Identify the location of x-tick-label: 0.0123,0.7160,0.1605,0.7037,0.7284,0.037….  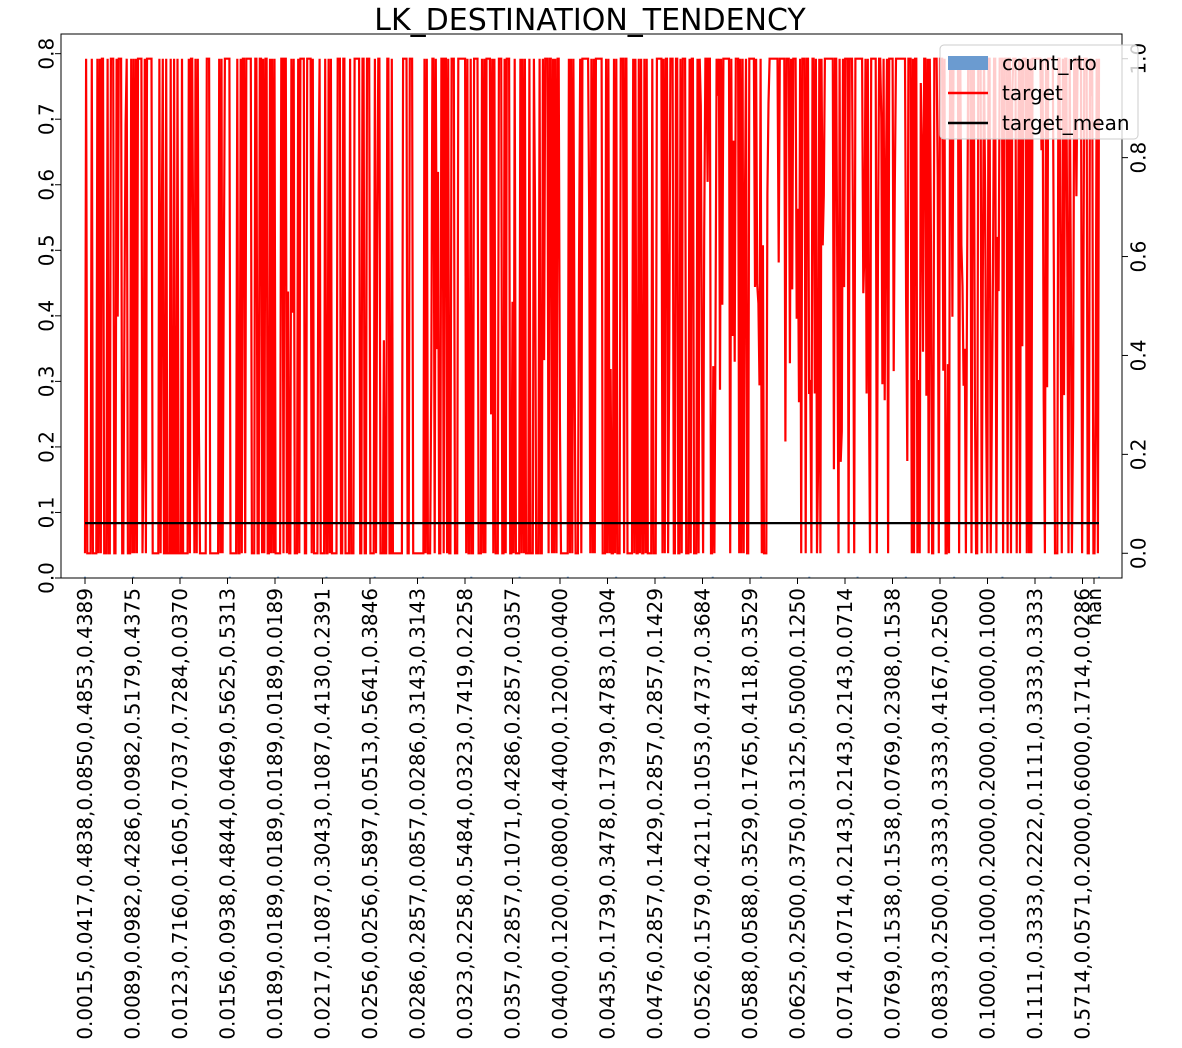
(180, 814).